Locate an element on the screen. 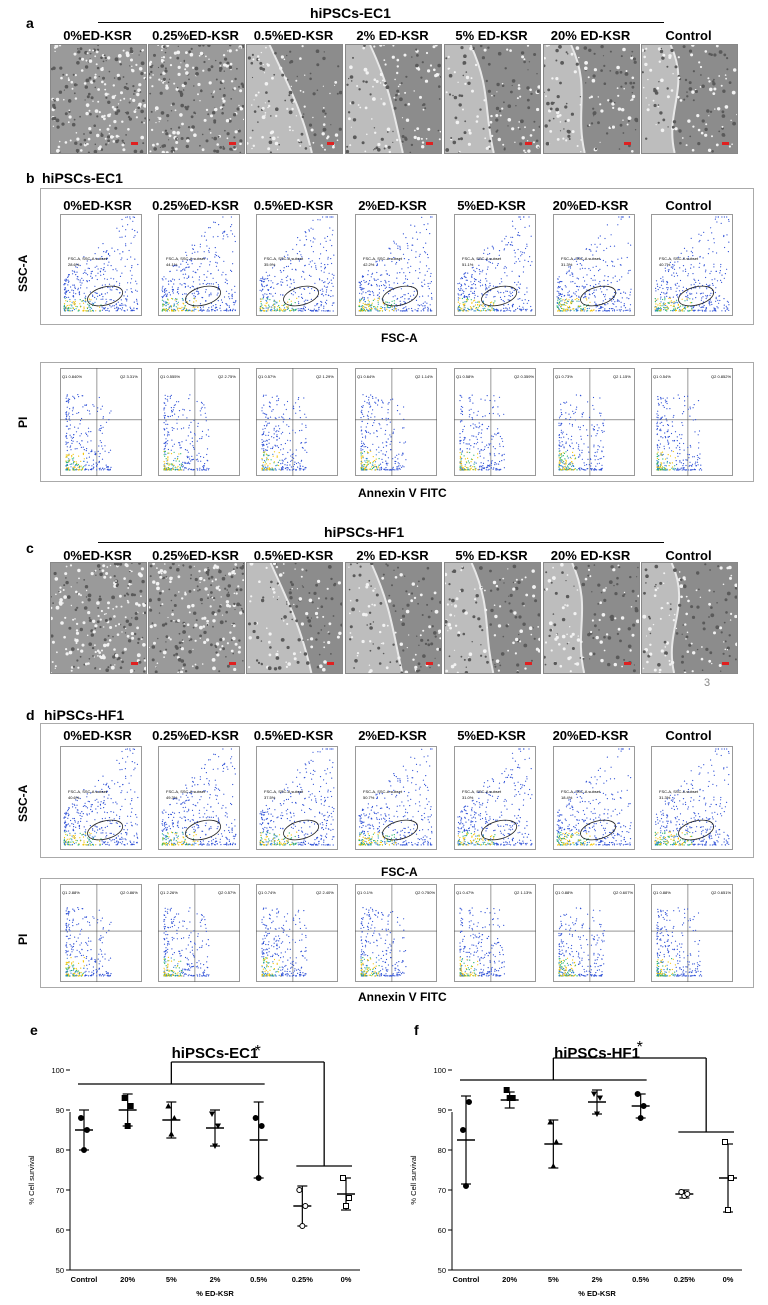 This screenshot has width=768, height=1305. fsc-ssc-plot: FSC-A, SSC-A subset 40.6% is located at coordinates (101, 798).